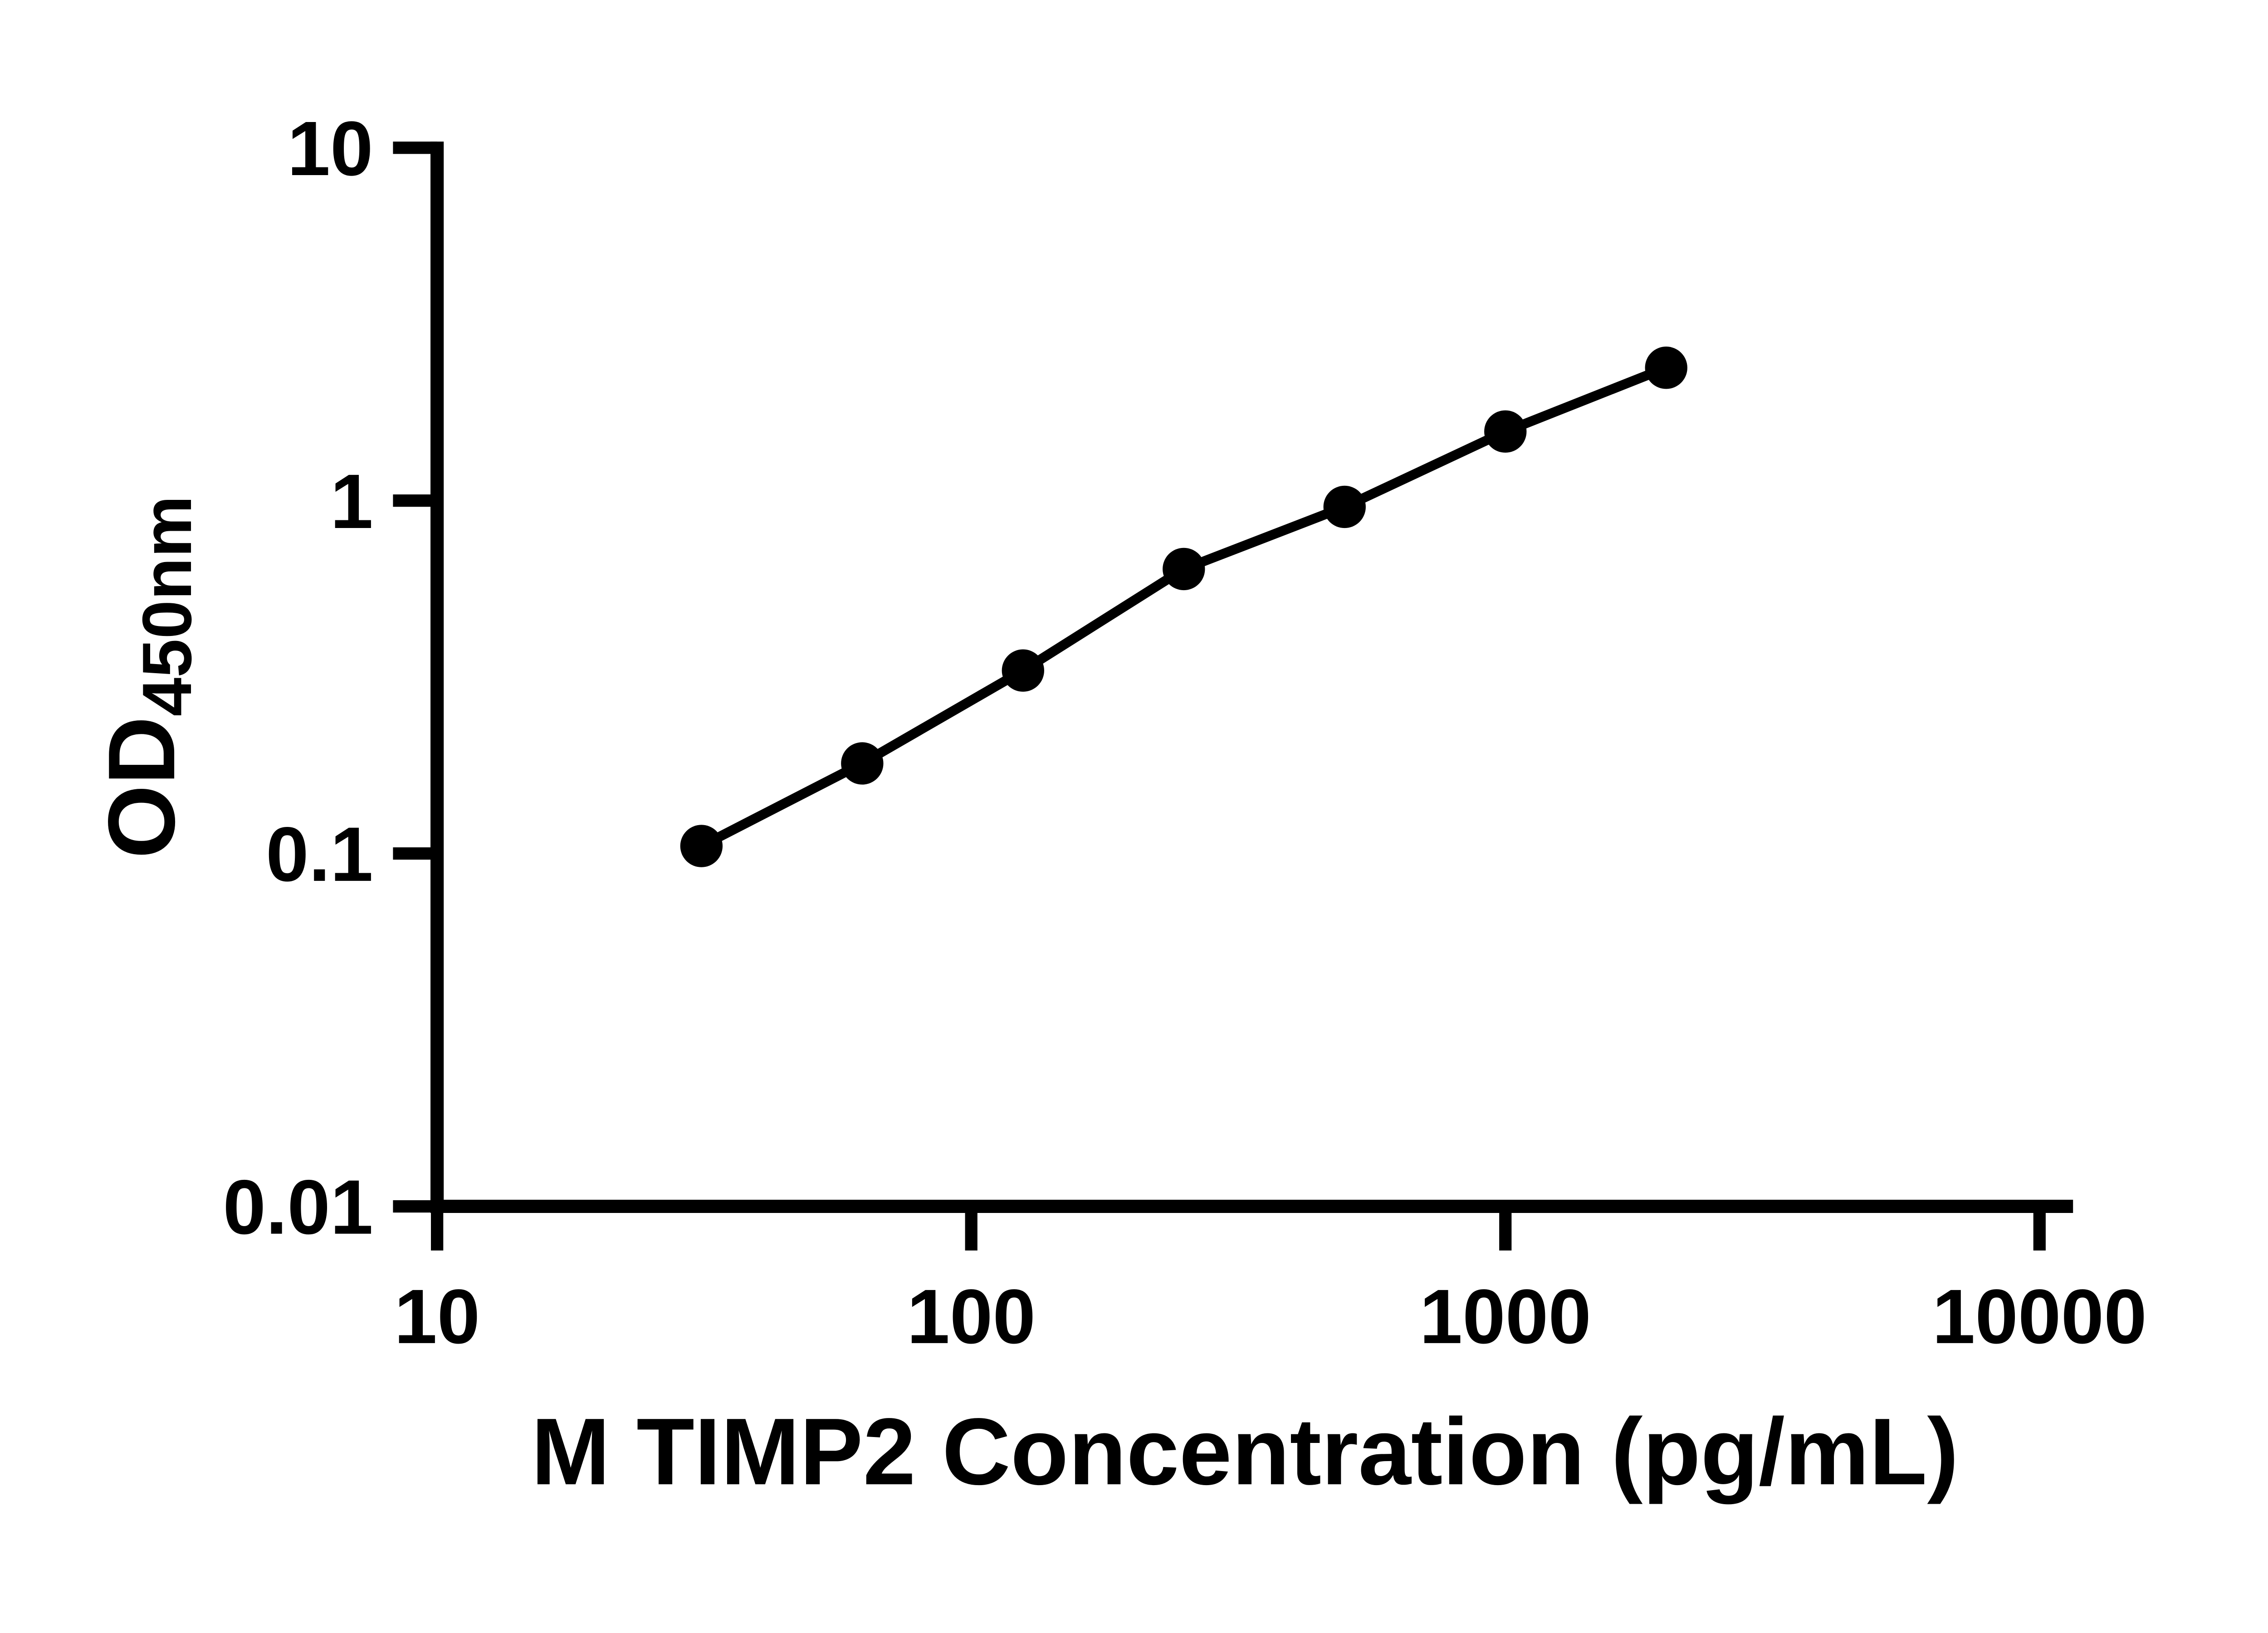 This screenshot has width=2268, height=1633. What do you see at coordinates (1245, 1452) in the screenshot?
I see `x-axis-title: M TIMP2 Concentration (pg/mL)` at bounding box center [1245, 1452].